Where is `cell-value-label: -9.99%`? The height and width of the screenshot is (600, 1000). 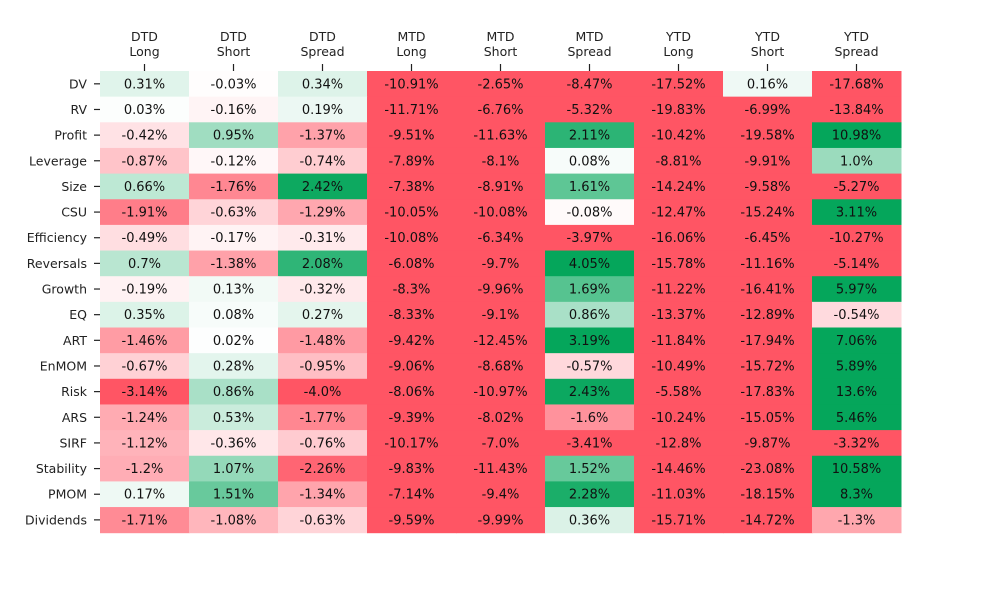 cell-value-label: -9.99% is located at coordinates (501, 520).